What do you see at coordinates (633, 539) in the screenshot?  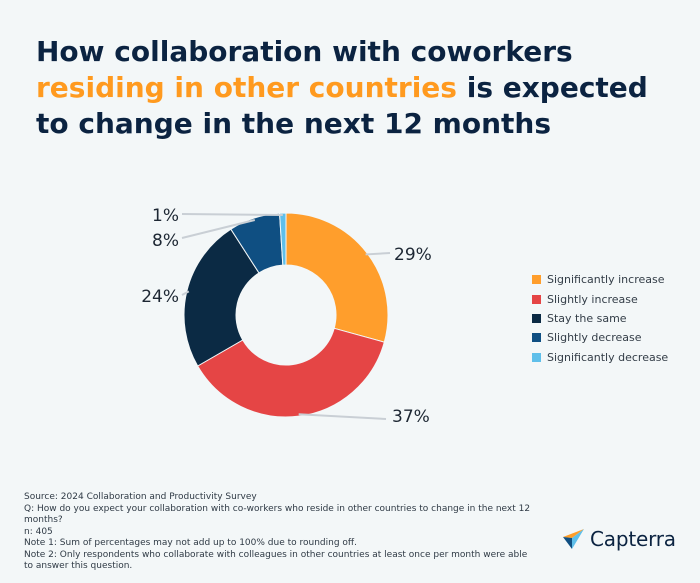 I see `logo-text: Capterra` at bounding box center [633, 539].